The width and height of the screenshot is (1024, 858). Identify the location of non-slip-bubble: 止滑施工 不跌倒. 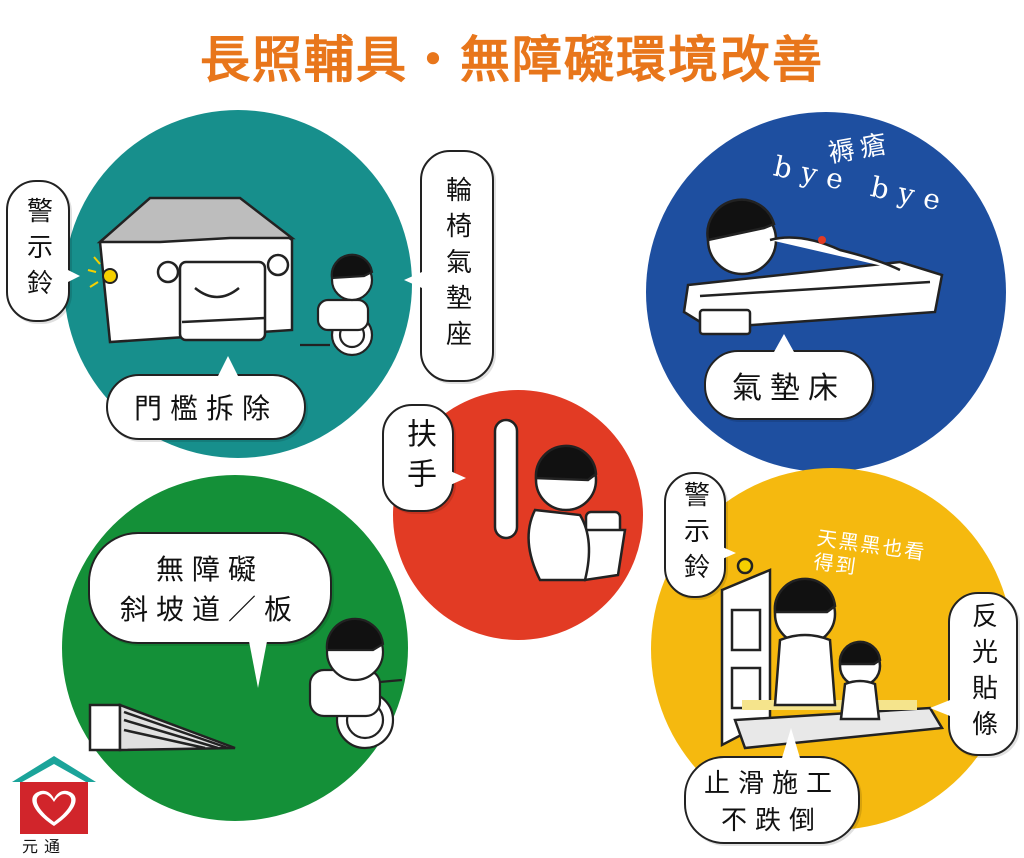
(772, 800).